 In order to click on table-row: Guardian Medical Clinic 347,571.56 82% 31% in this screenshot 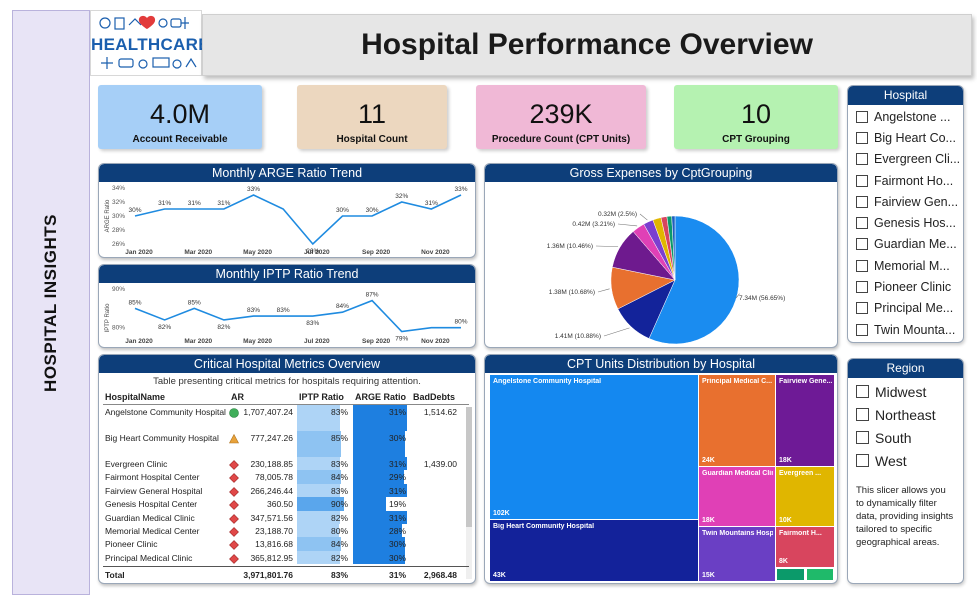, I will do `click(286, 517)`.